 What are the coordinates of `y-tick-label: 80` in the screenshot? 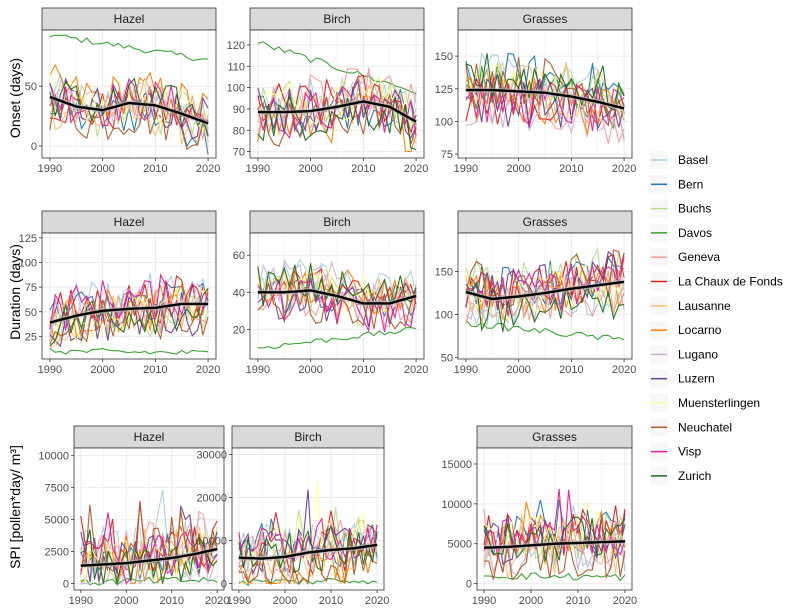 It's located at (239, 131).